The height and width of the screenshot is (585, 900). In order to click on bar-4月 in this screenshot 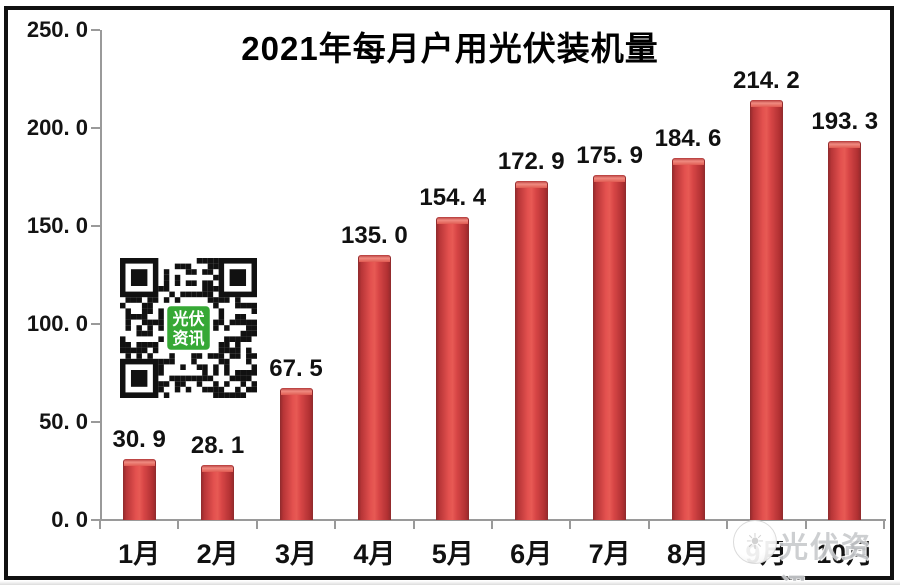, I will do `click(374, 387)`.